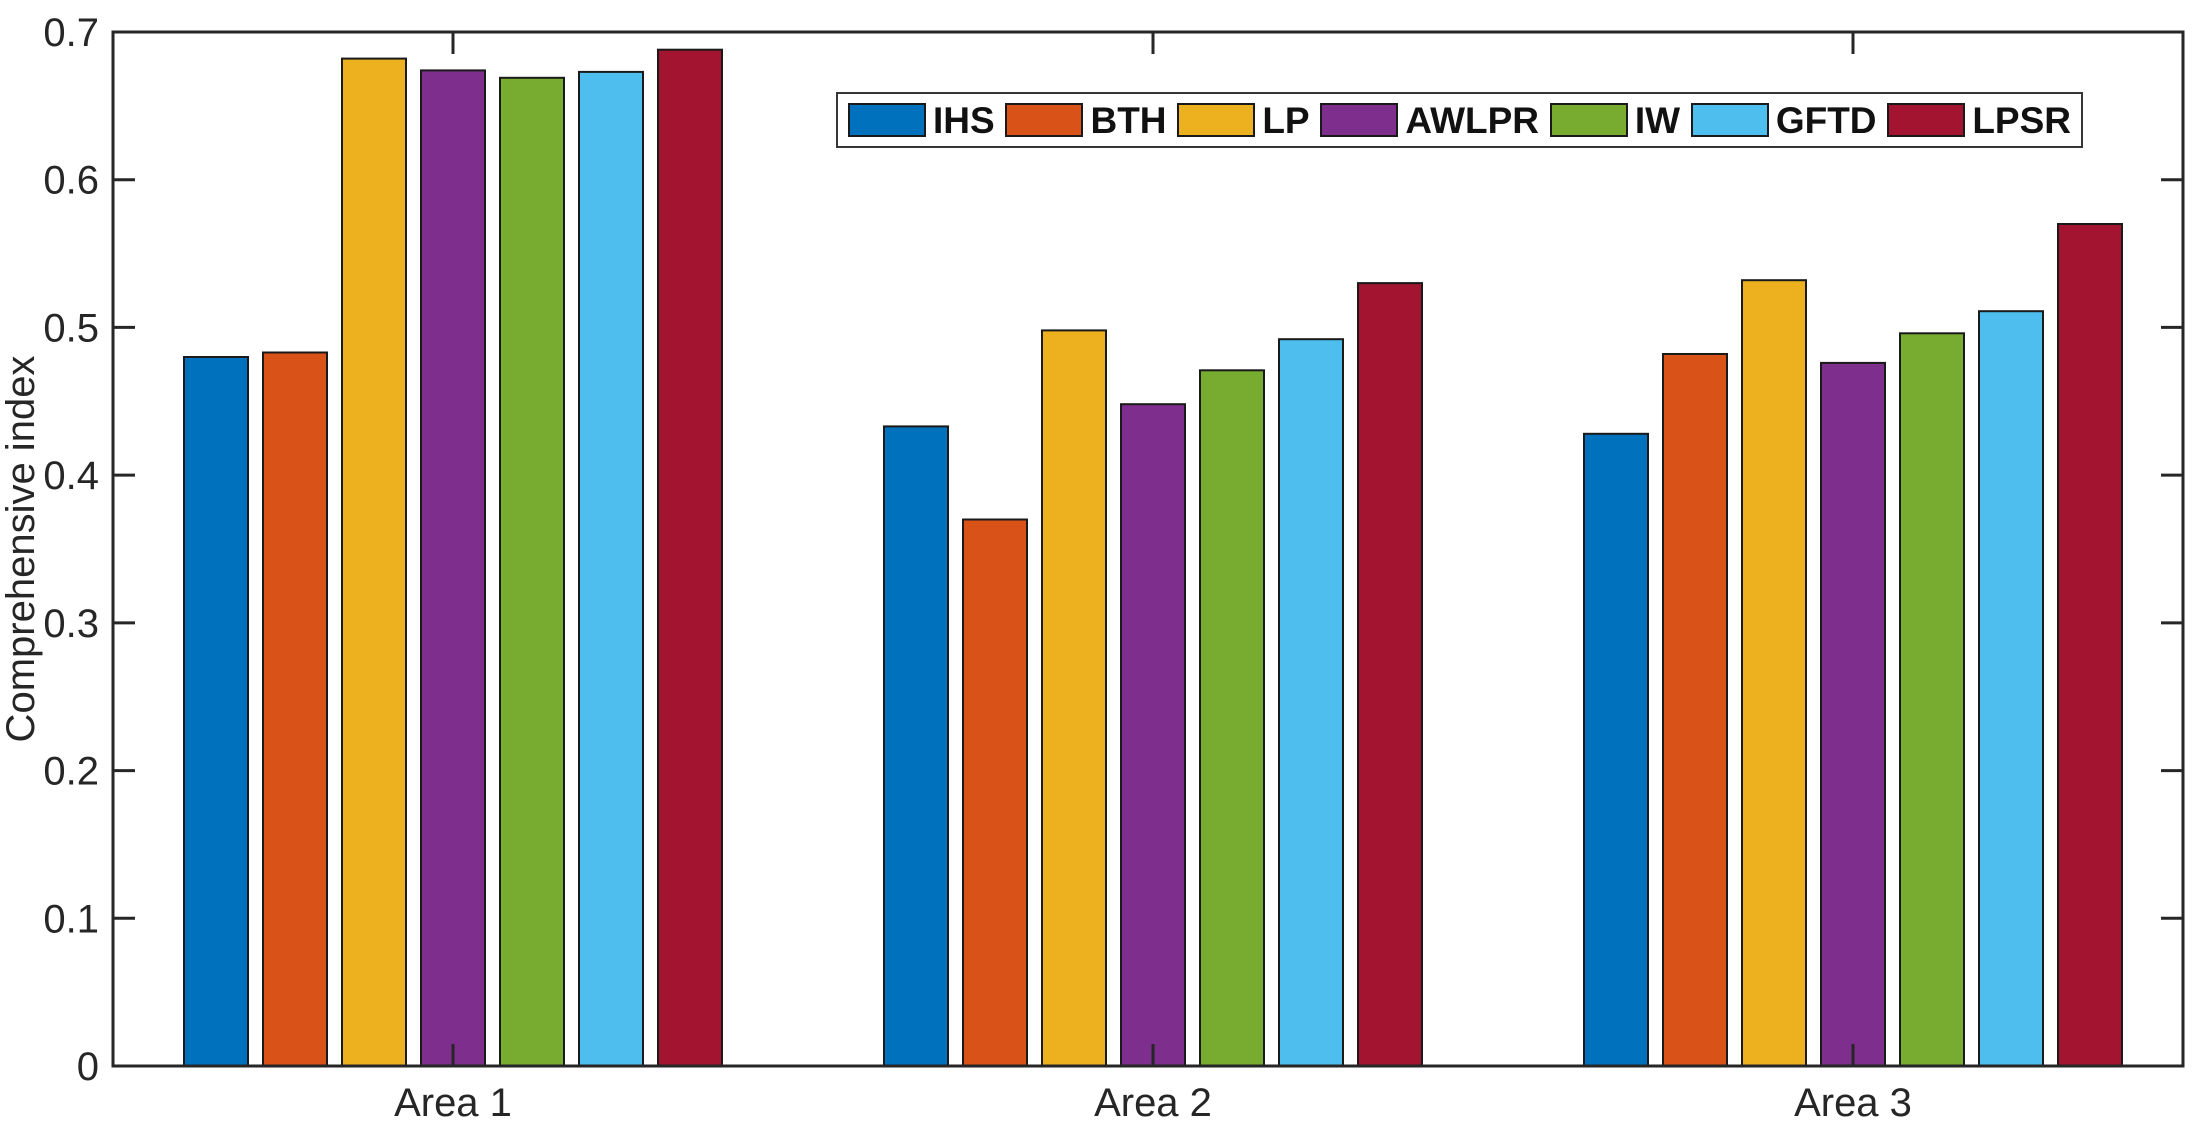 This screenshot has height=1130, width=2202. I want to click on bar-awlpr-area2, so click(1153, 735).